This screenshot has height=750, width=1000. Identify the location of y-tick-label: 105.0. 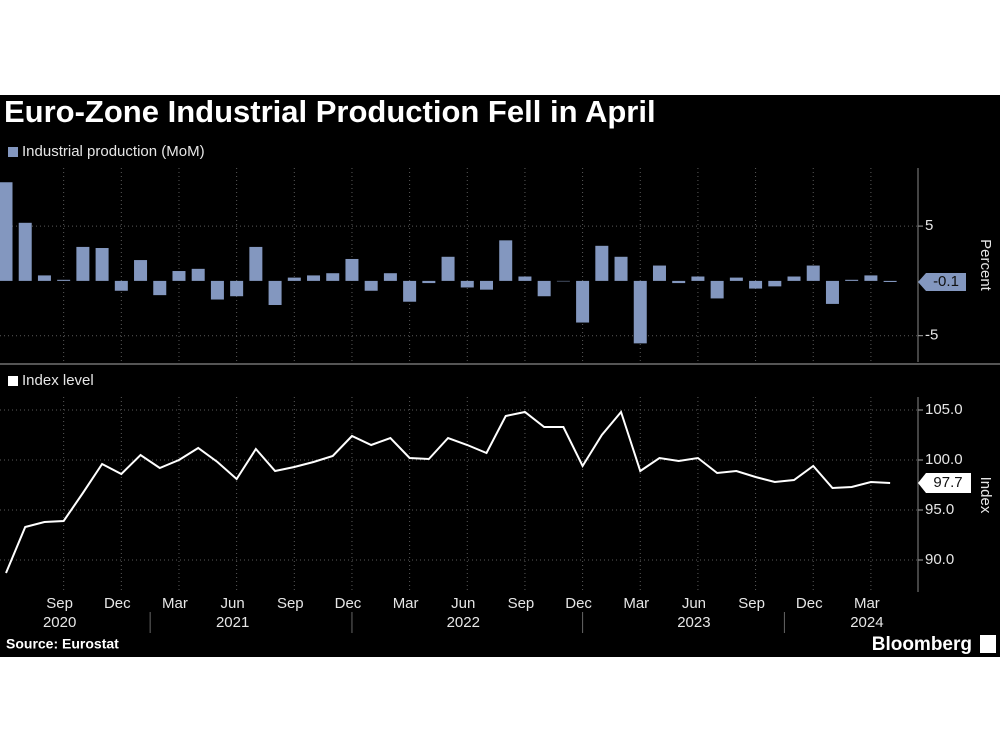
(944, 409).